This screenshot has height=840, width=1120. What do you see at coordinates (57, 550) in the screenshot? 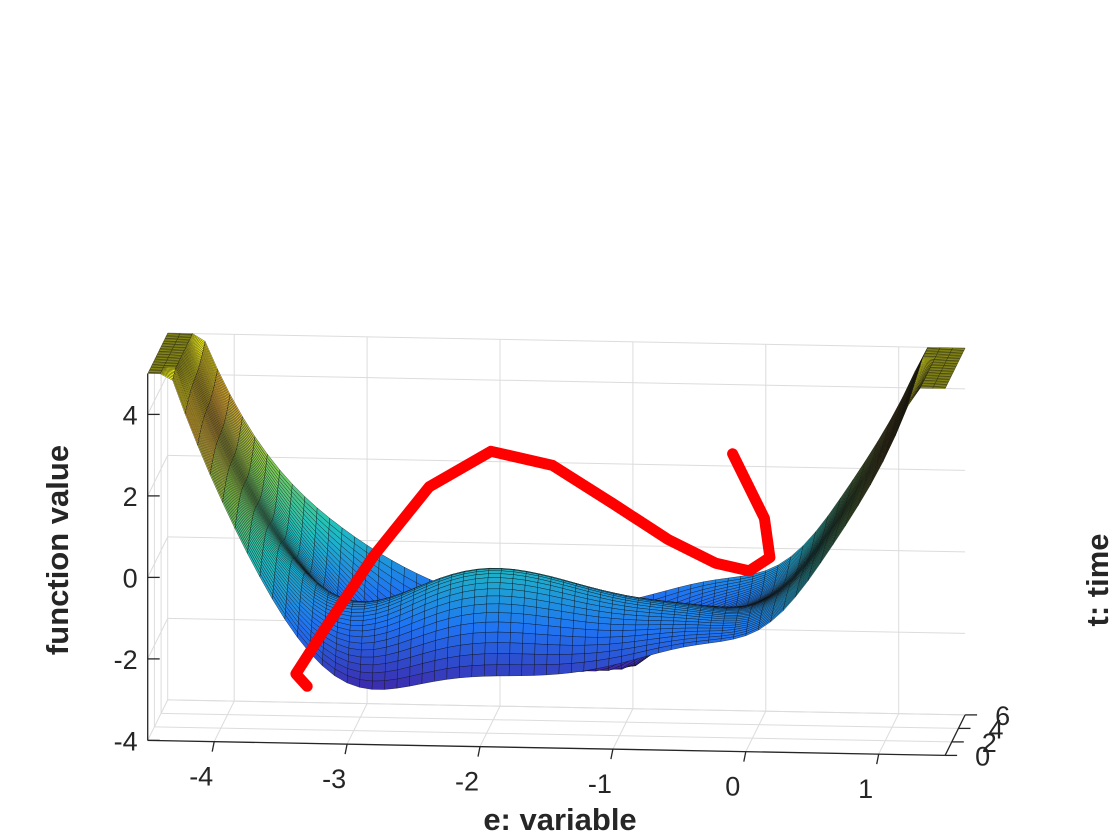
I see `z-axis-label: function value` at bounding box center [57, 550].